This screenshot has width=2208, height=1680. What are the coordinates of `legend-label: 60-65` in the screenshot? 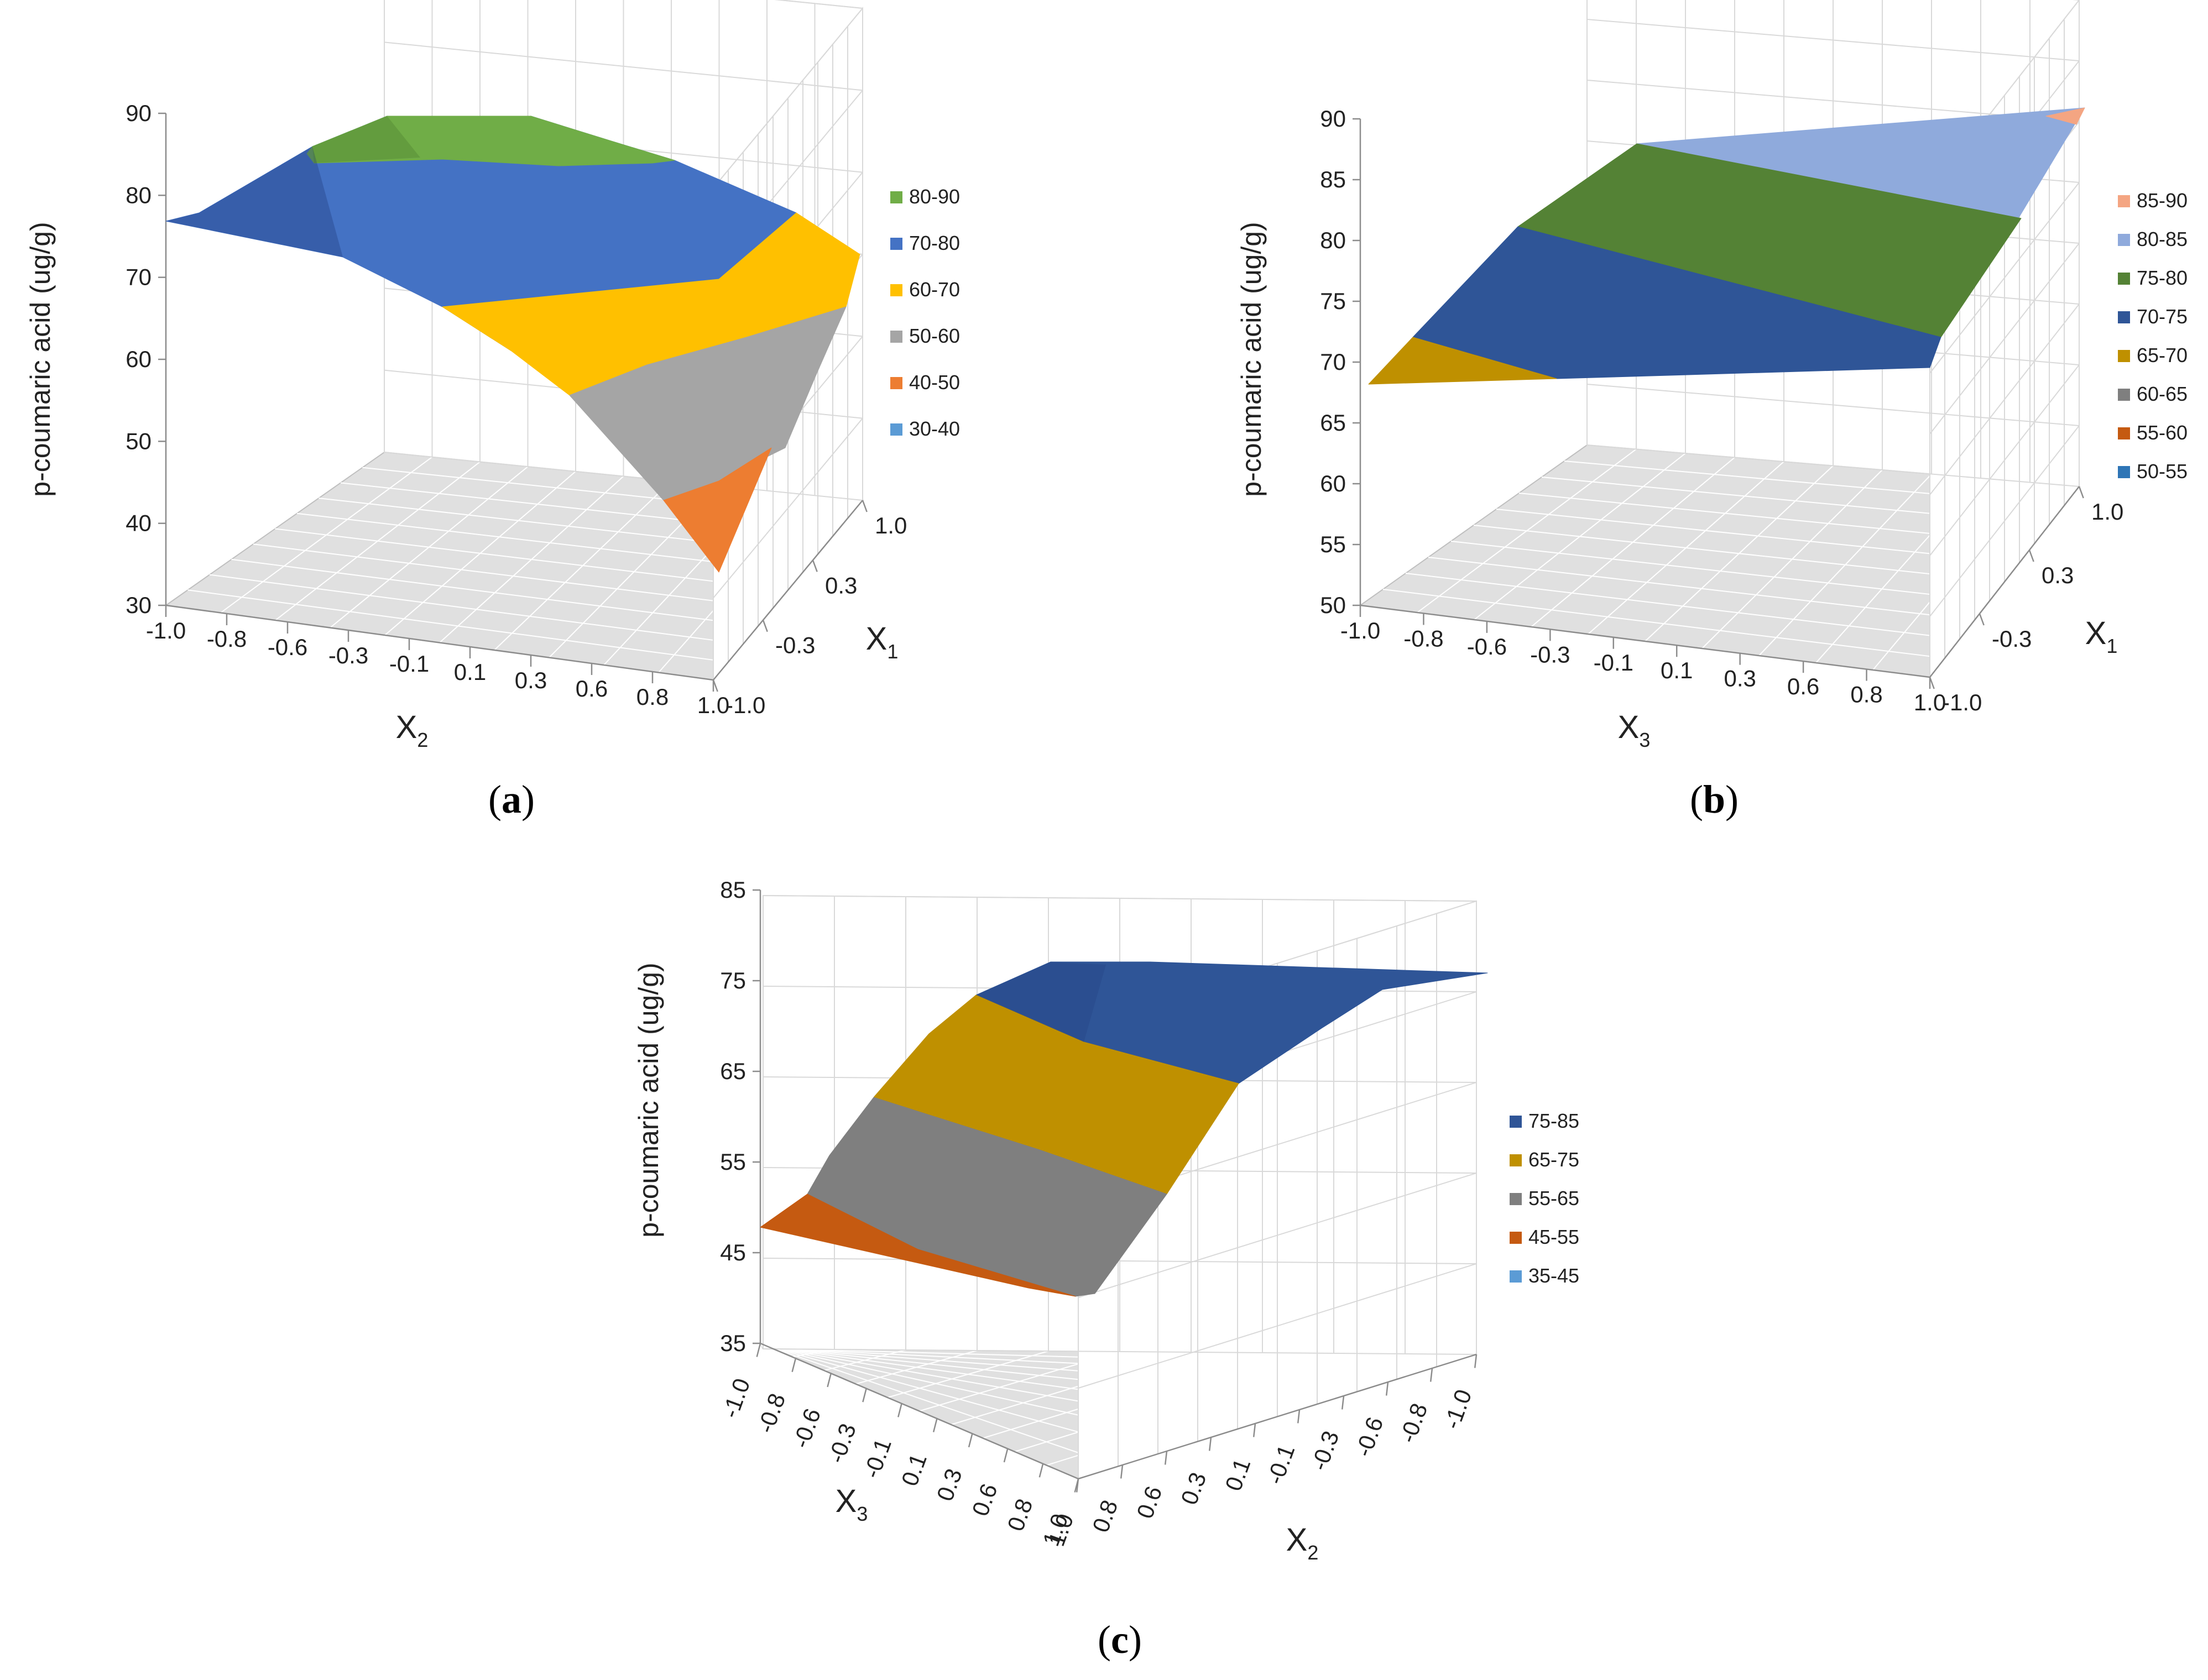 It's located at (2162, 394).